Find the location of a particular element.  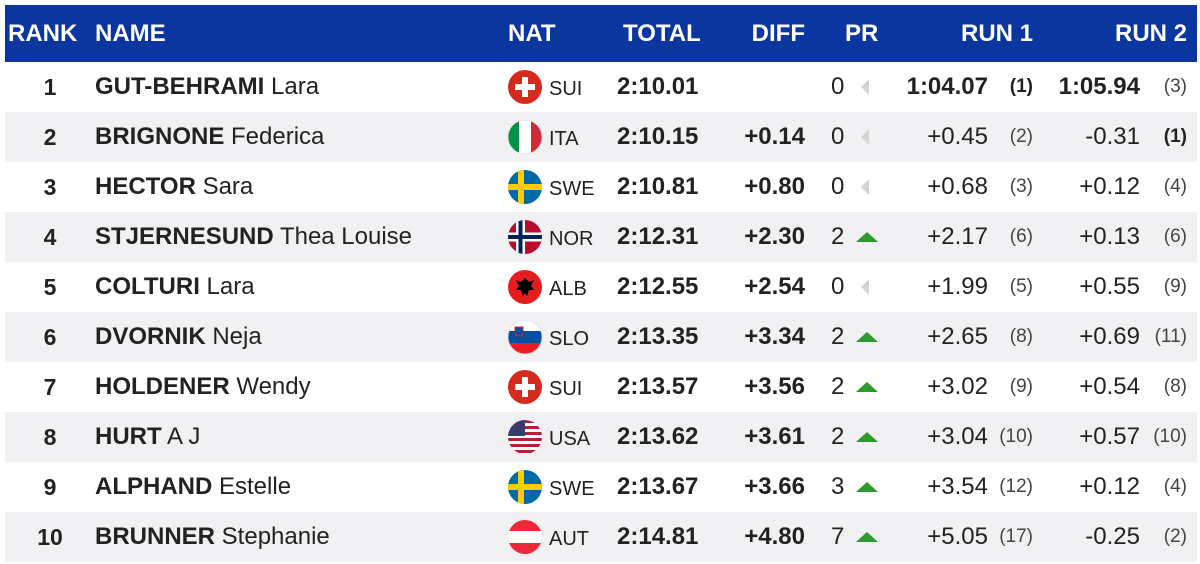

difference: +0.14 is located at coordinates (774, 136).